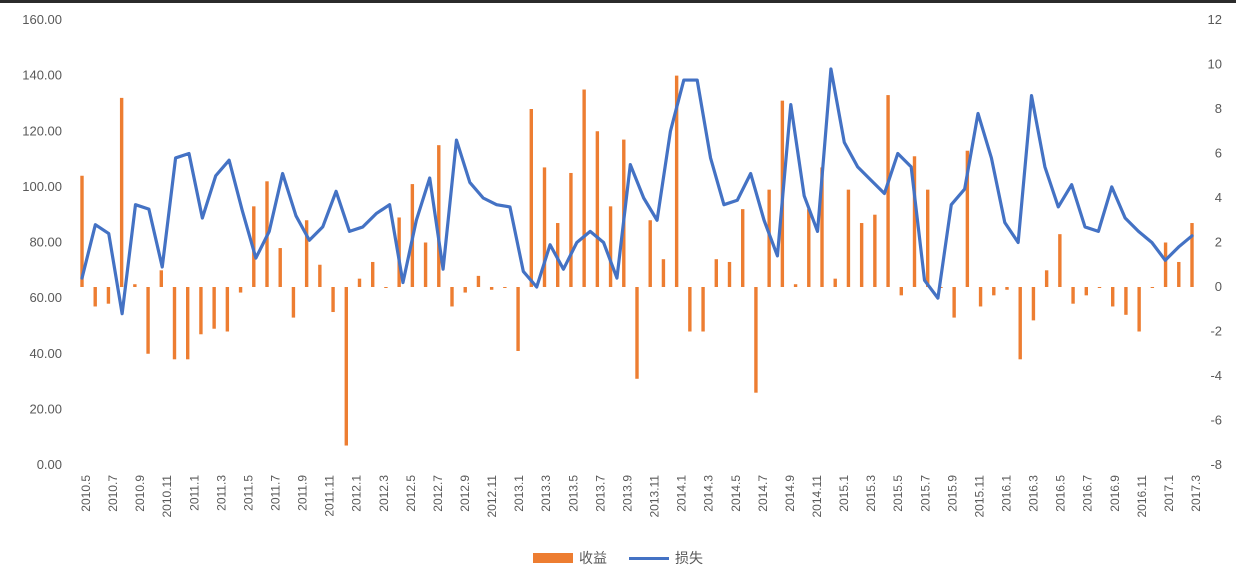 The image size is (1236, 576). What do you see at coordinates (140, 493) in the screenshot?
I see `x-tick-label: 2010.9` at bounding box center [140, 493].